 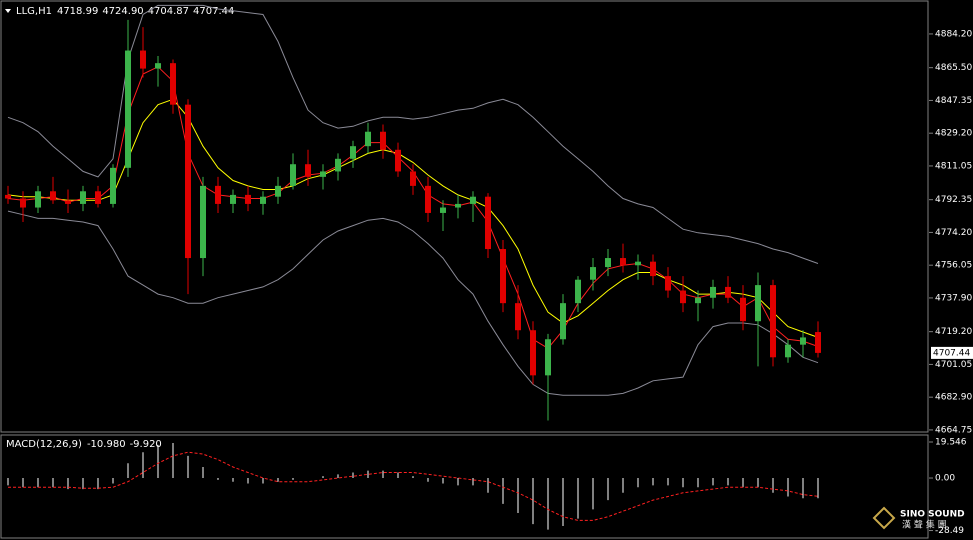 I want to click on header-value: -9.920, so click(x=146, y=444).